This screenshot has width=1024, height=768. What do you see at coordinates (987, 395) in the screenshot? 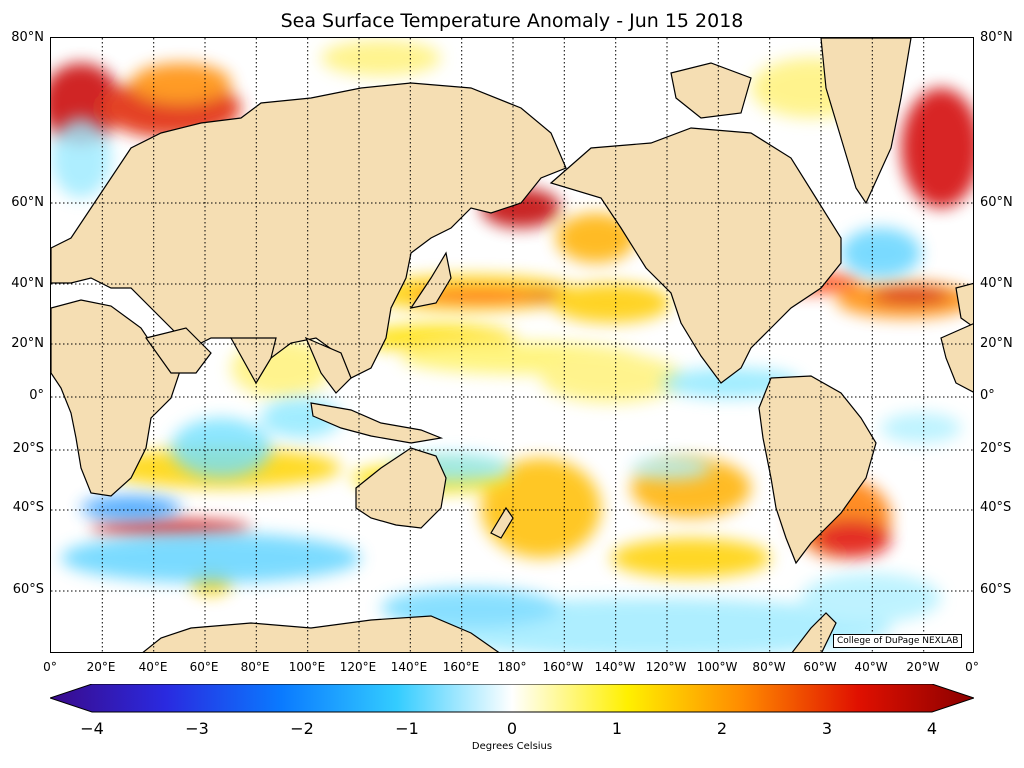
I see `lat-label-0-right: 0°` at bounding box center [987, 395].